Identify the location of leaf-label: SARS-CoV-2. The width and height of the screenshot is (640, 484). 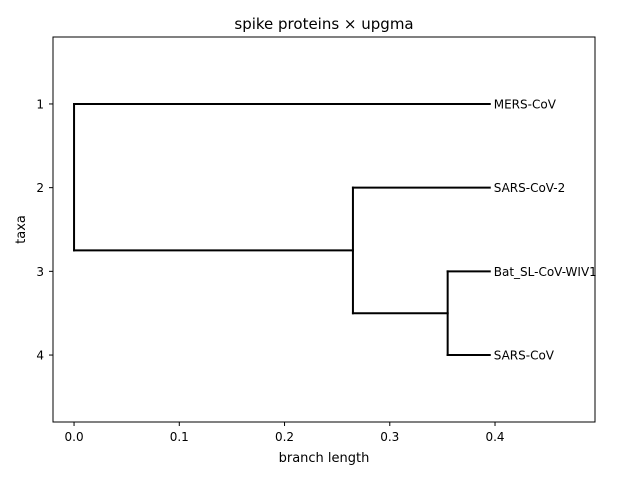
(530, 188).